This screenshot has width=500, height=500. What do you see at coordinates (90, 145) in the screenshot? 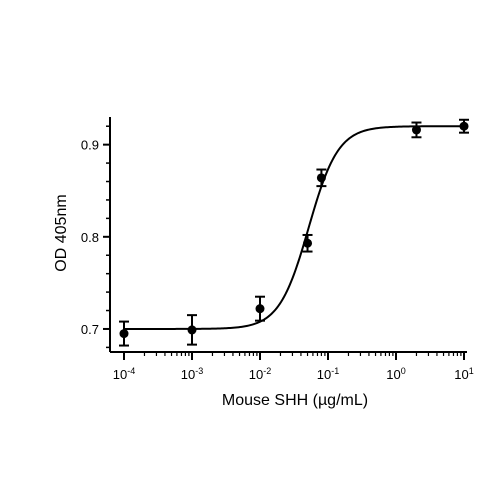
I see `y-tick-label: 0.9` at bounding box center [90, 145].